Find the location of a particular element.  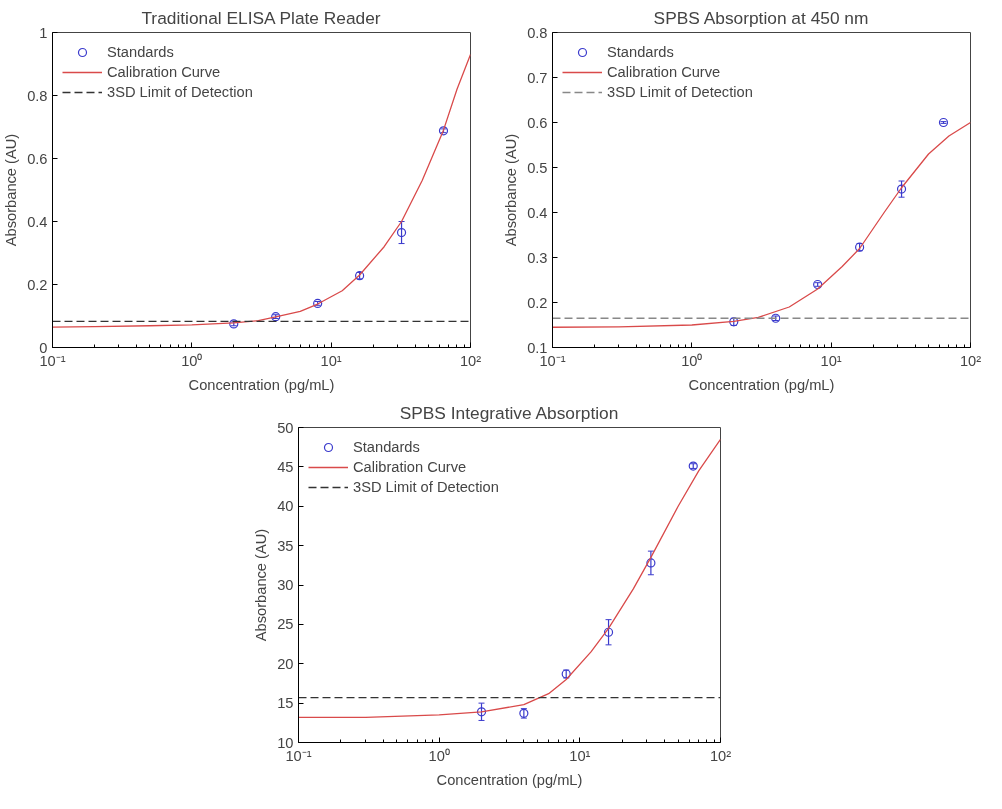

chart-title: SPBS Absorption at 450 nm is located at coordinates (761, 17).